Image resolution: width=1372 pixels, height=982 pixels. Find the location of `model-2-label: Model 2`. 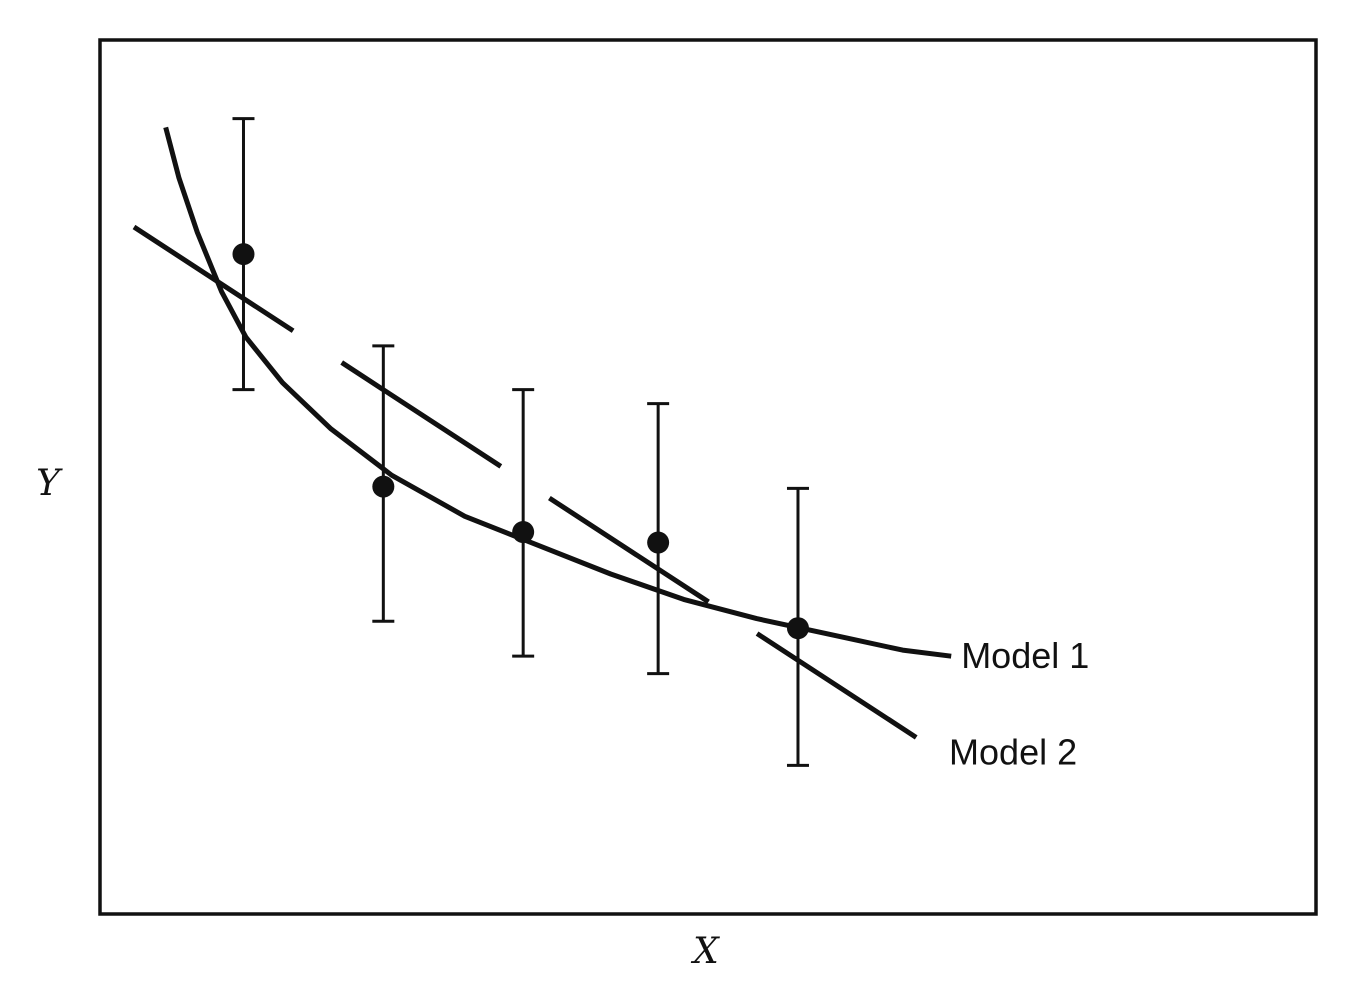

model-2-label: Model 2 is located at coordinates (1013, 751).